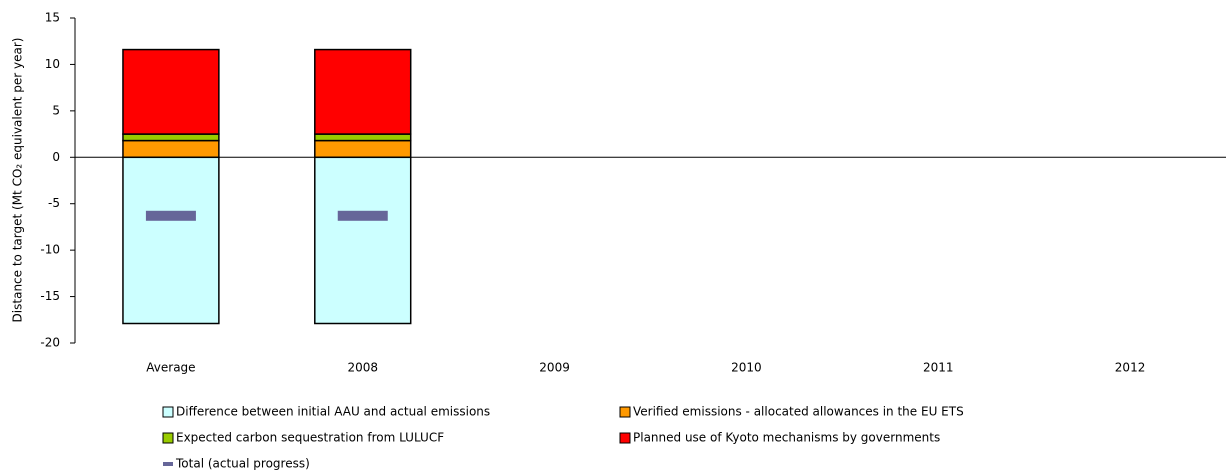 This screenshot has width=1226, height=475. What do you see at coordinates (362, 368) in the screenshot?
I see `x-tick-label: 2008` at bounding box center [362, 368].